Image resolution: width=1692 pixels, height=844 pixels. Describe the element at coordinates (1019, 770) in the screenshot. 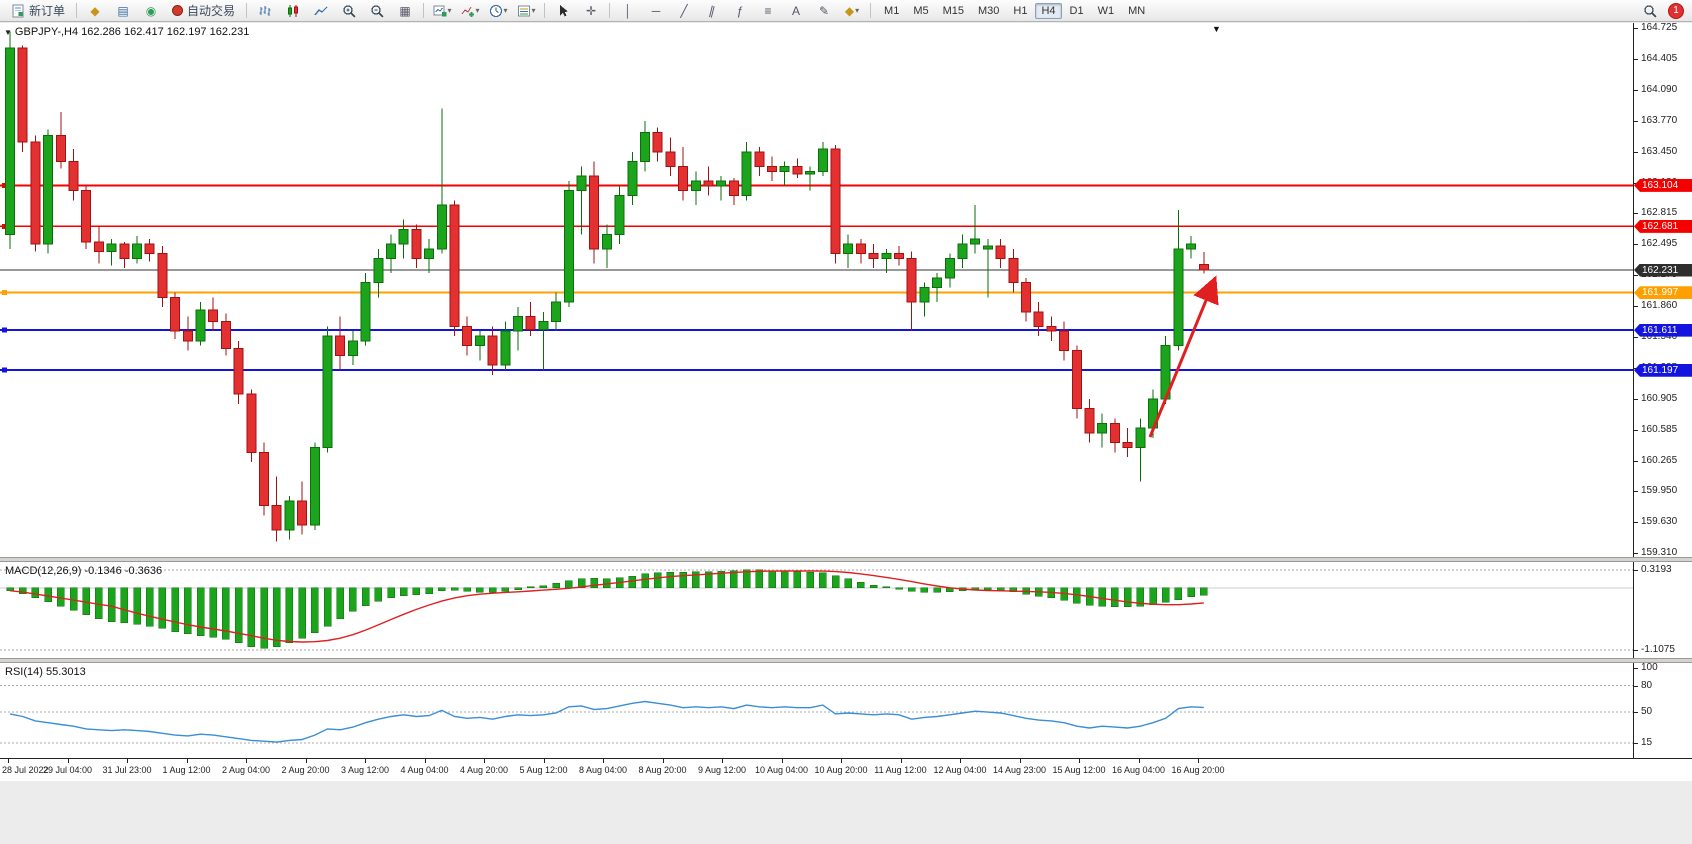

I see `time-label: 14 Aug 23:00` at that location.